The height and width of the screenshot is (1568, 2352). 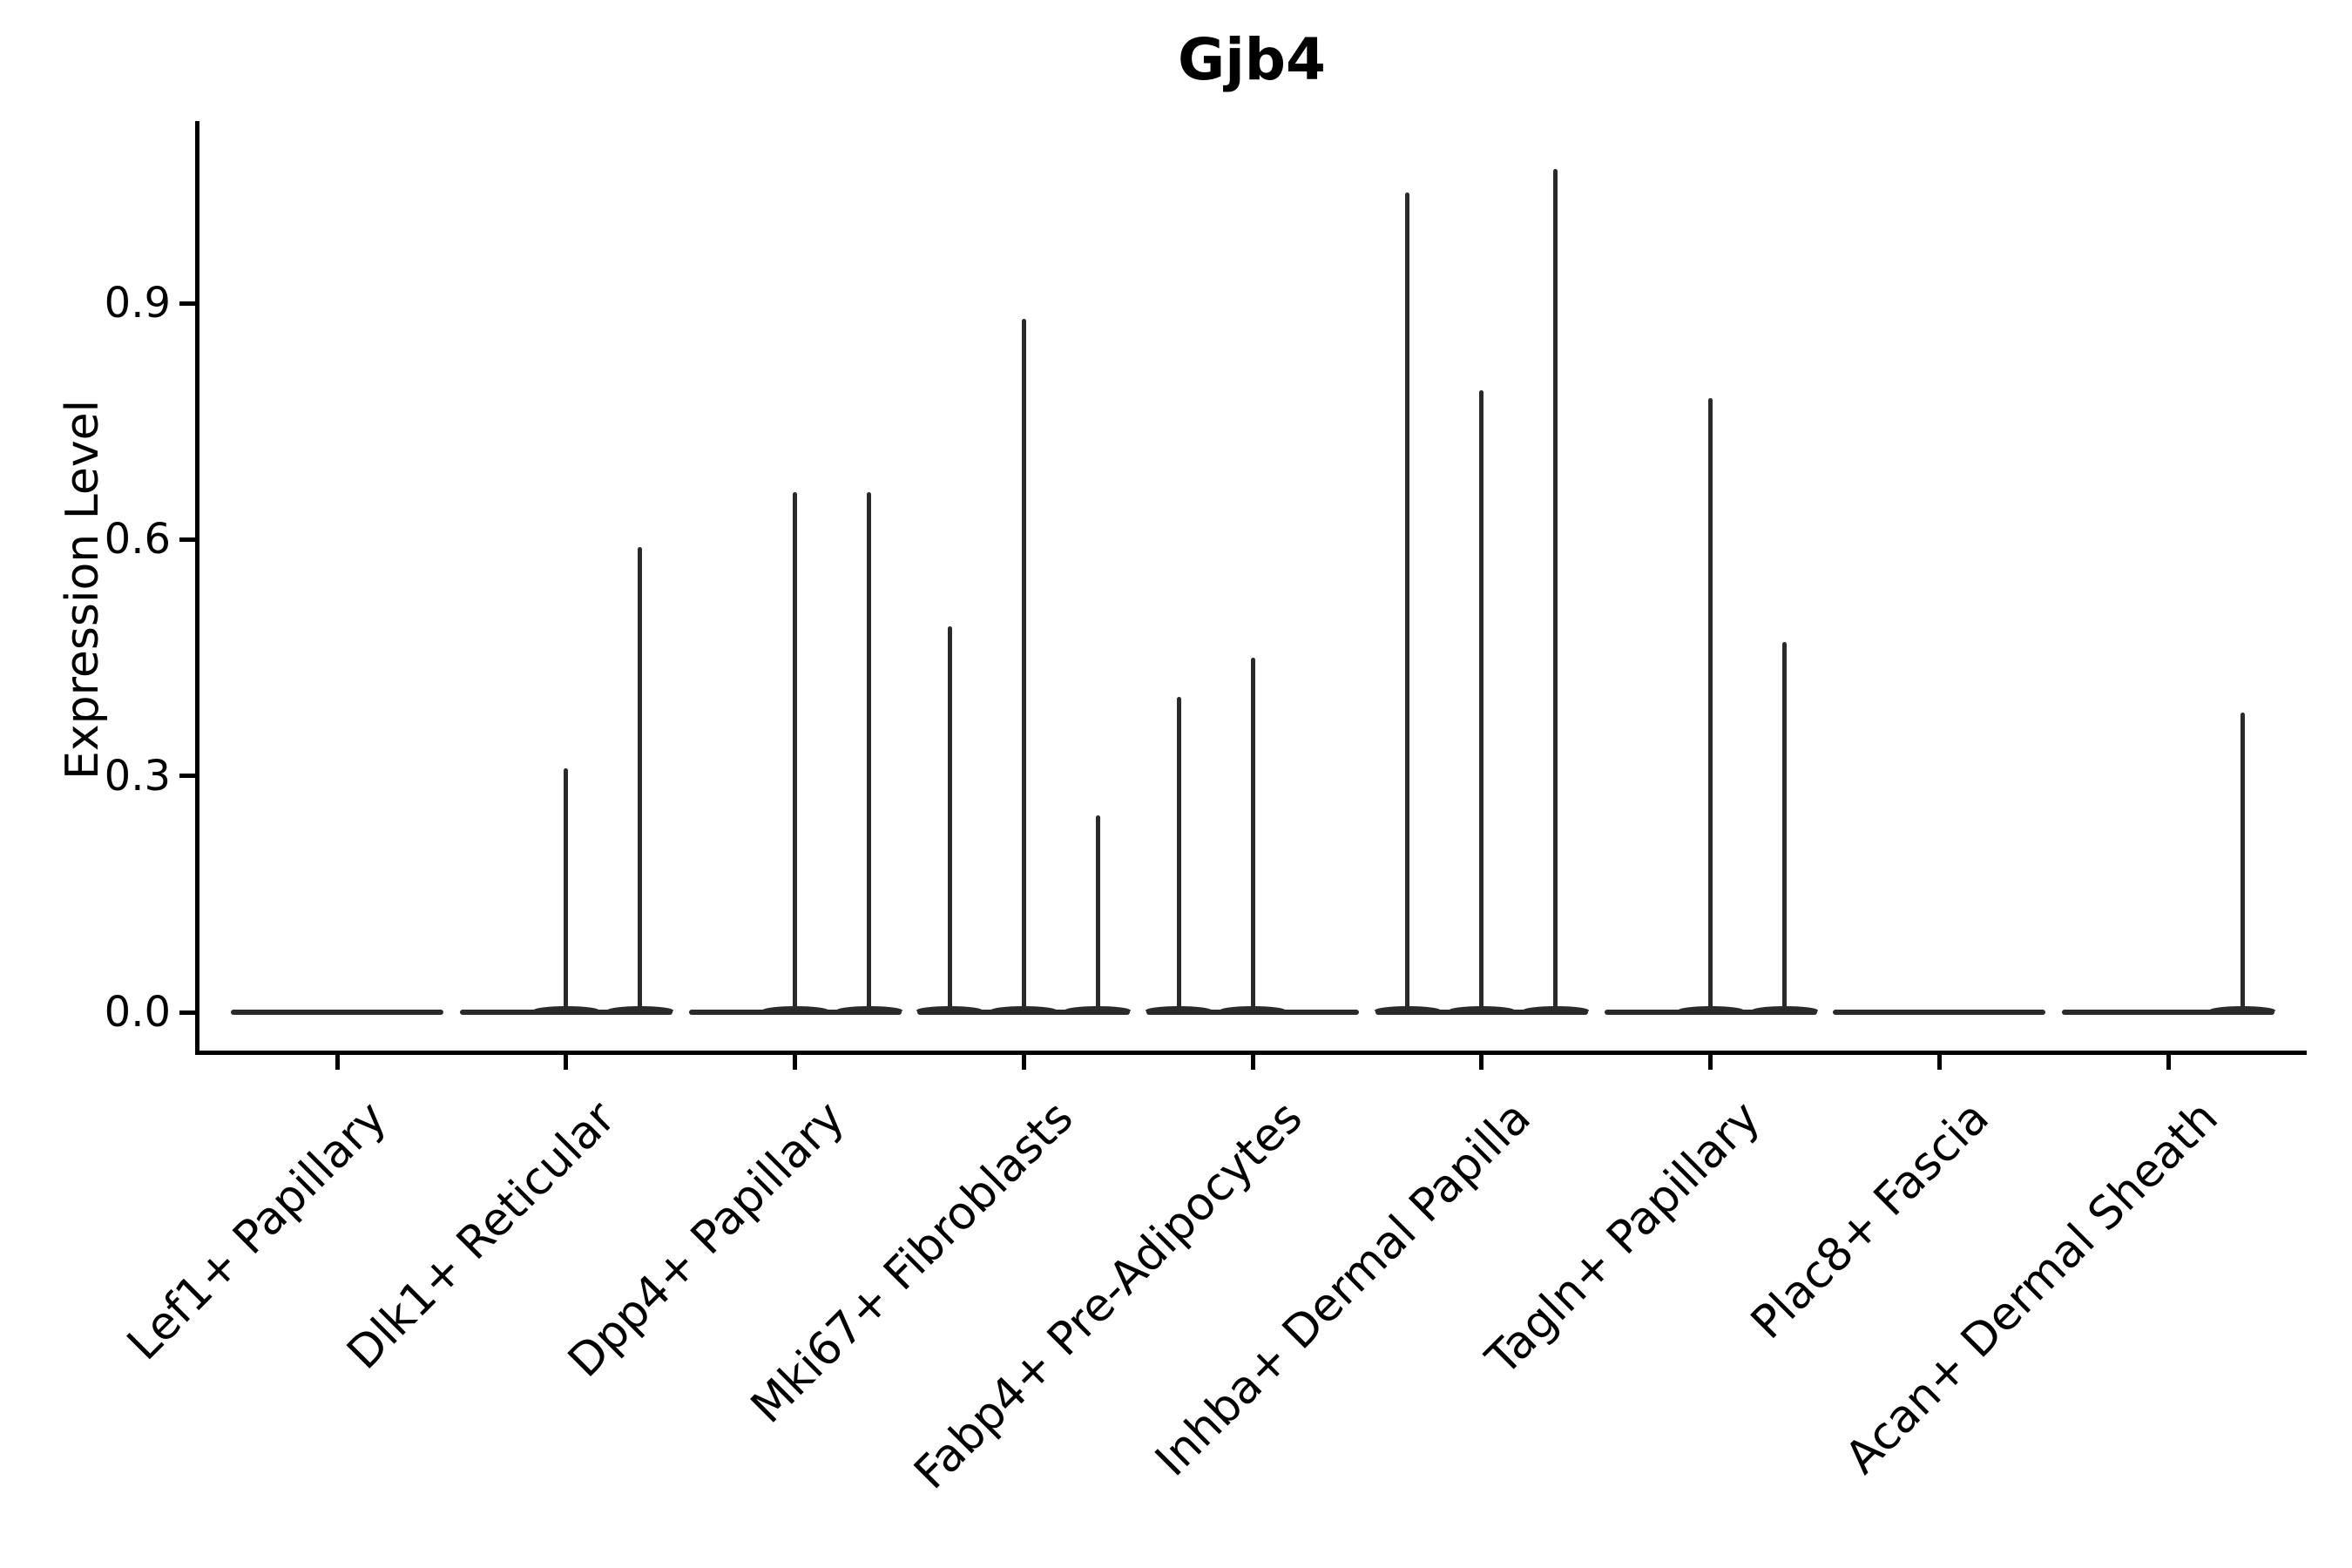 What do you see at coordinates (2032, 1288) in the screenshot?
I see `x-axis-label: Acan+ Dermal Sheath` at bounding box center [2032, 1288].